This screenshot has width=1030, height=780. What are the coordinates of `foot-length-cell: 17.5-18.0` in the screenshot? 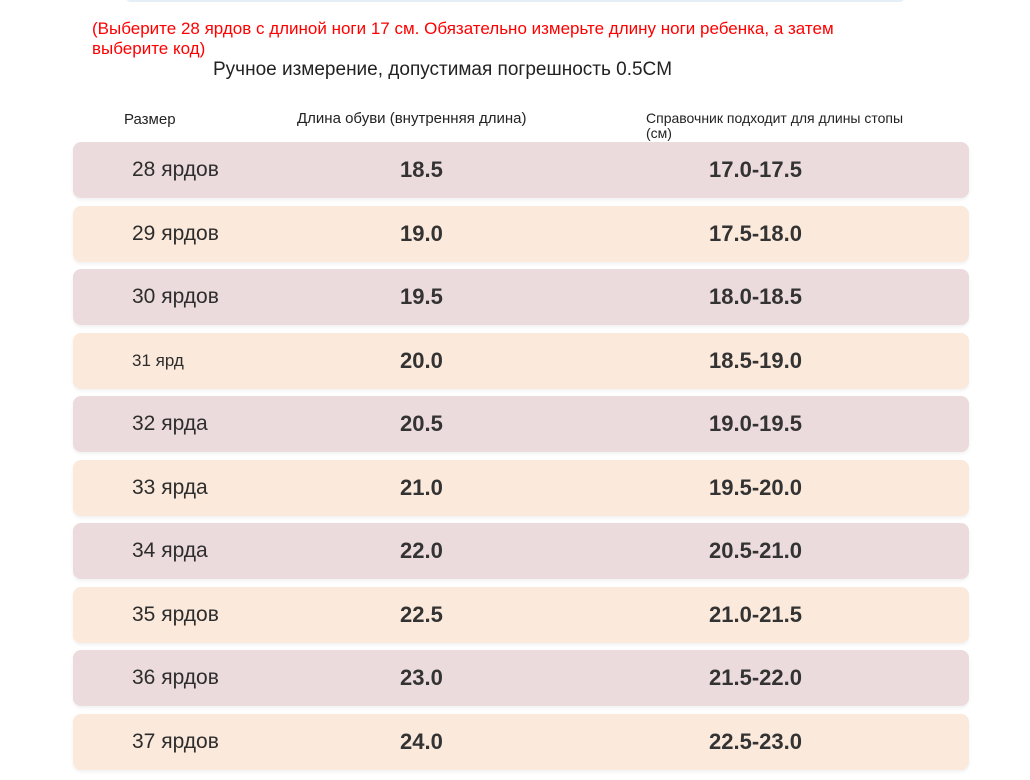 It's located at (755, 233).